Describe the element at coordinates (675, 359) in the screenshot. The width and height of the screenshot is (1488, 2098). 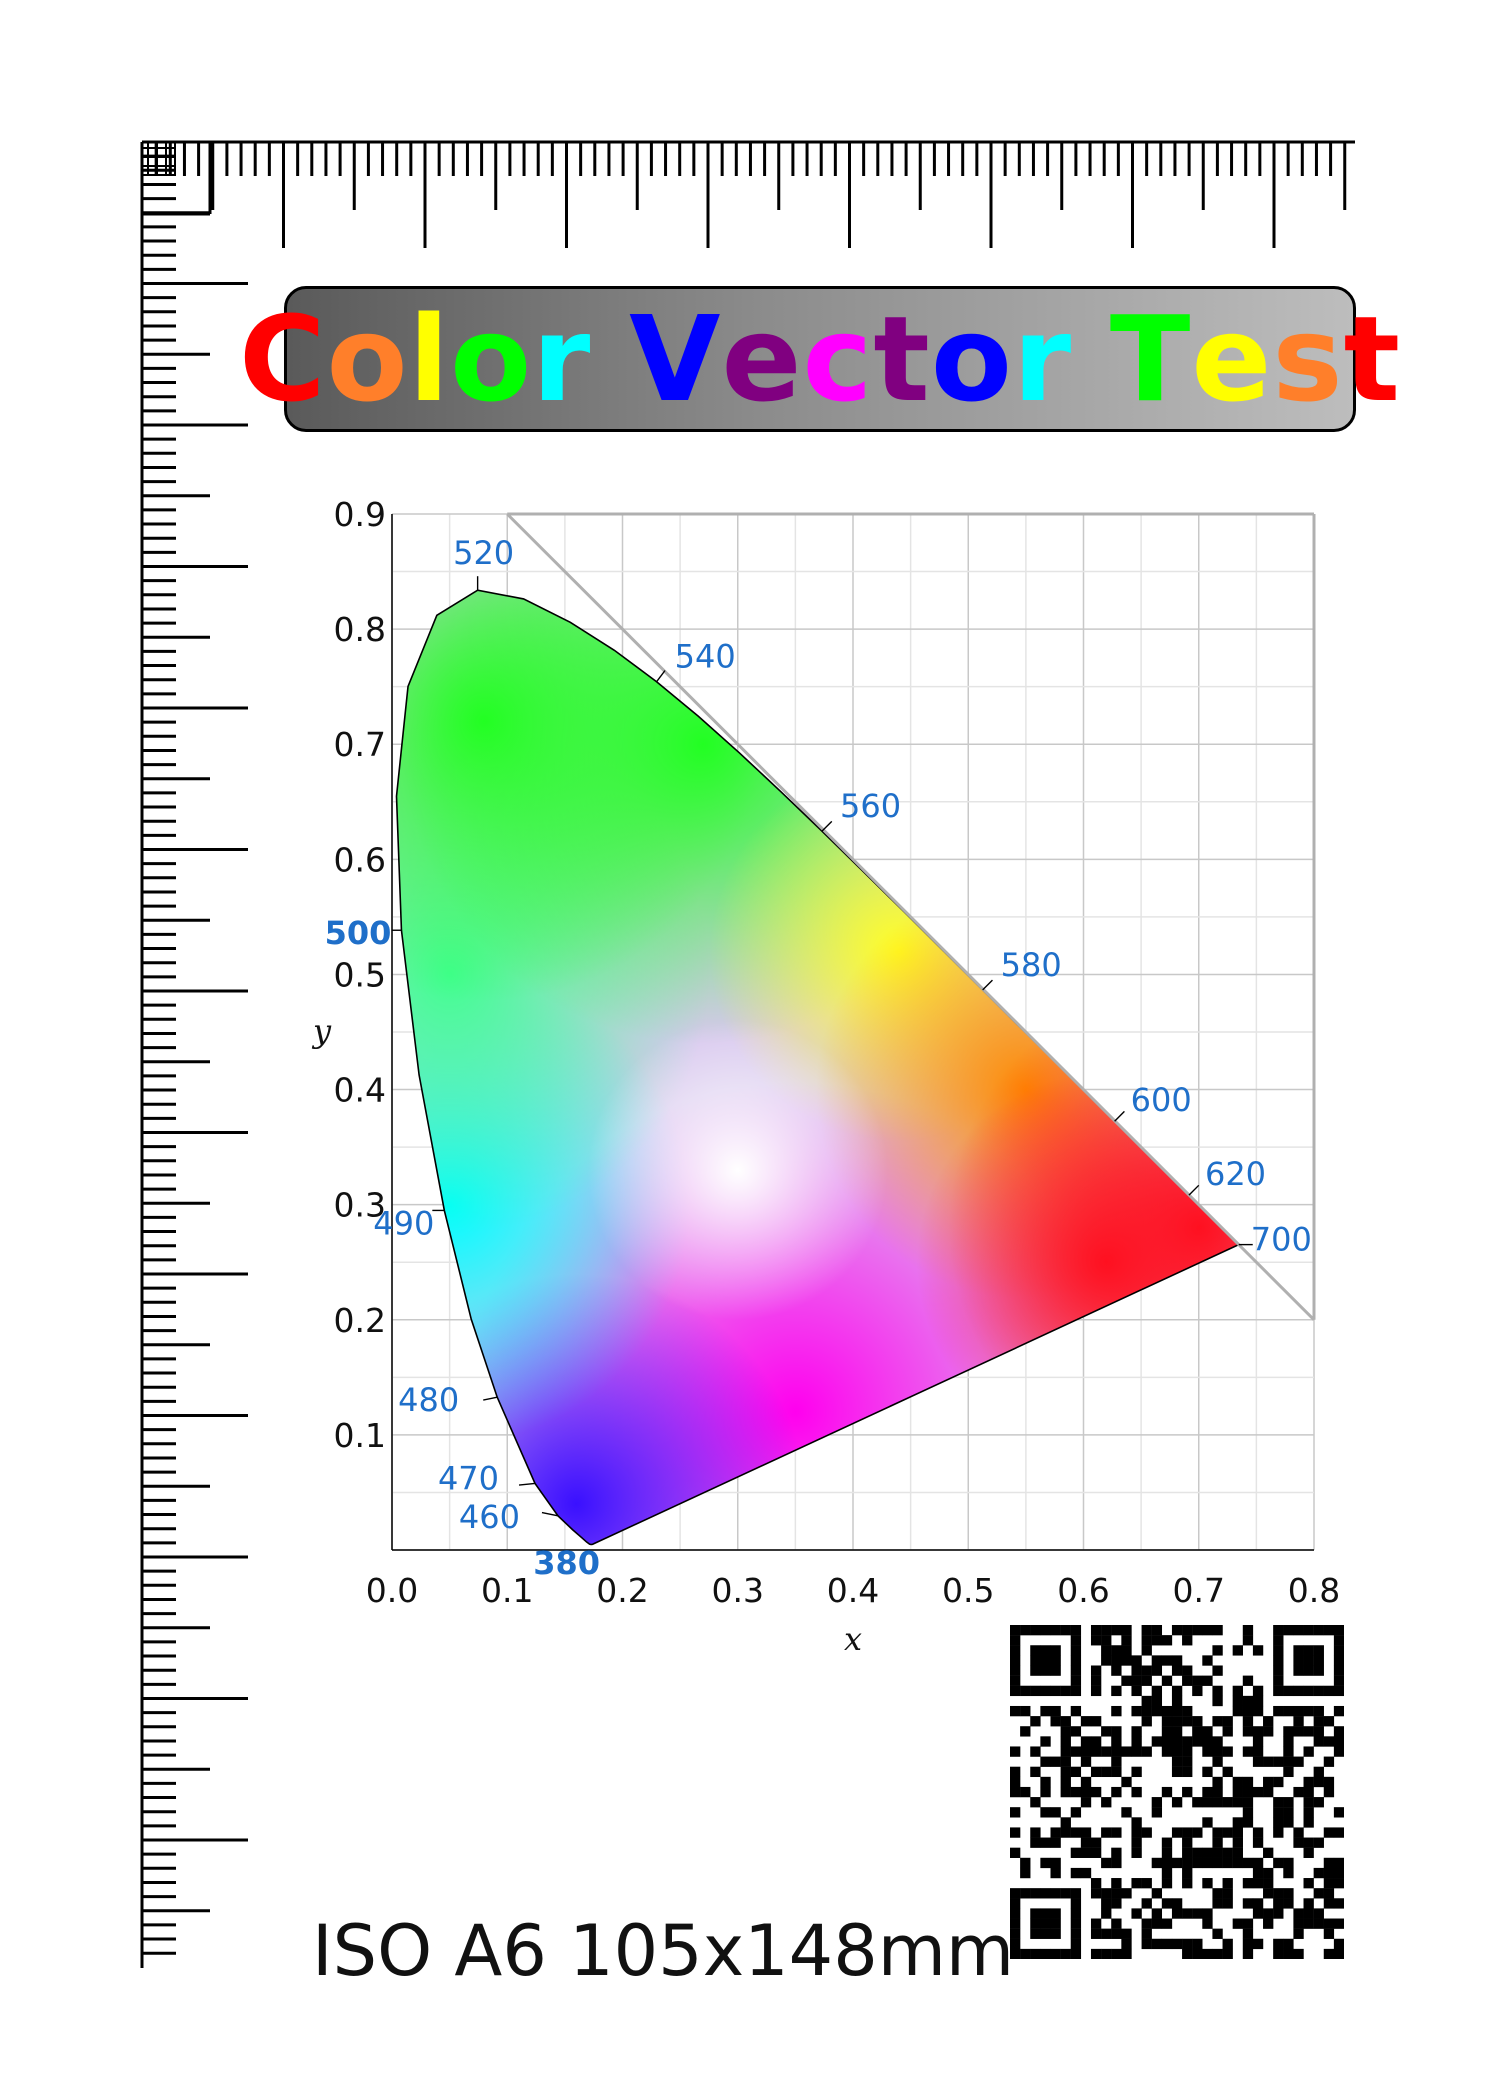
I see `title-letter: V` at that location.